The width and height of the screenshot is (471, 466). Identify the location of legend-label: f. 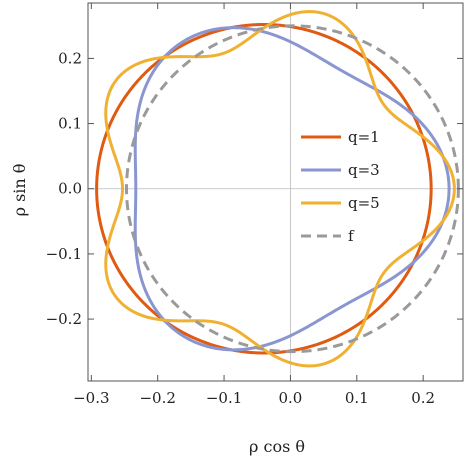
(351, 236).